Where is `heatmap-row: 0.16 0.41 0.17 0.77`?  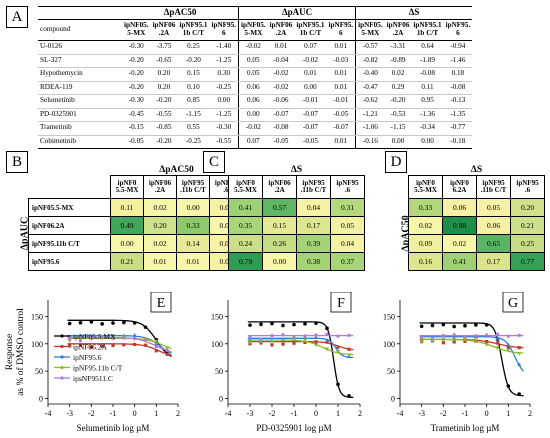 heatmap-row: 0.16 0.41 0.17 0.77 is located at coordinates (476, 261).